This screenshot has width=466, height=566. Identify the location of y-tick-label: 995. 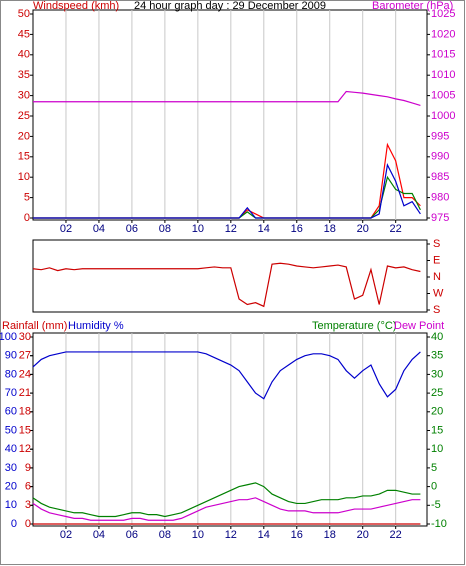
(440, 136).